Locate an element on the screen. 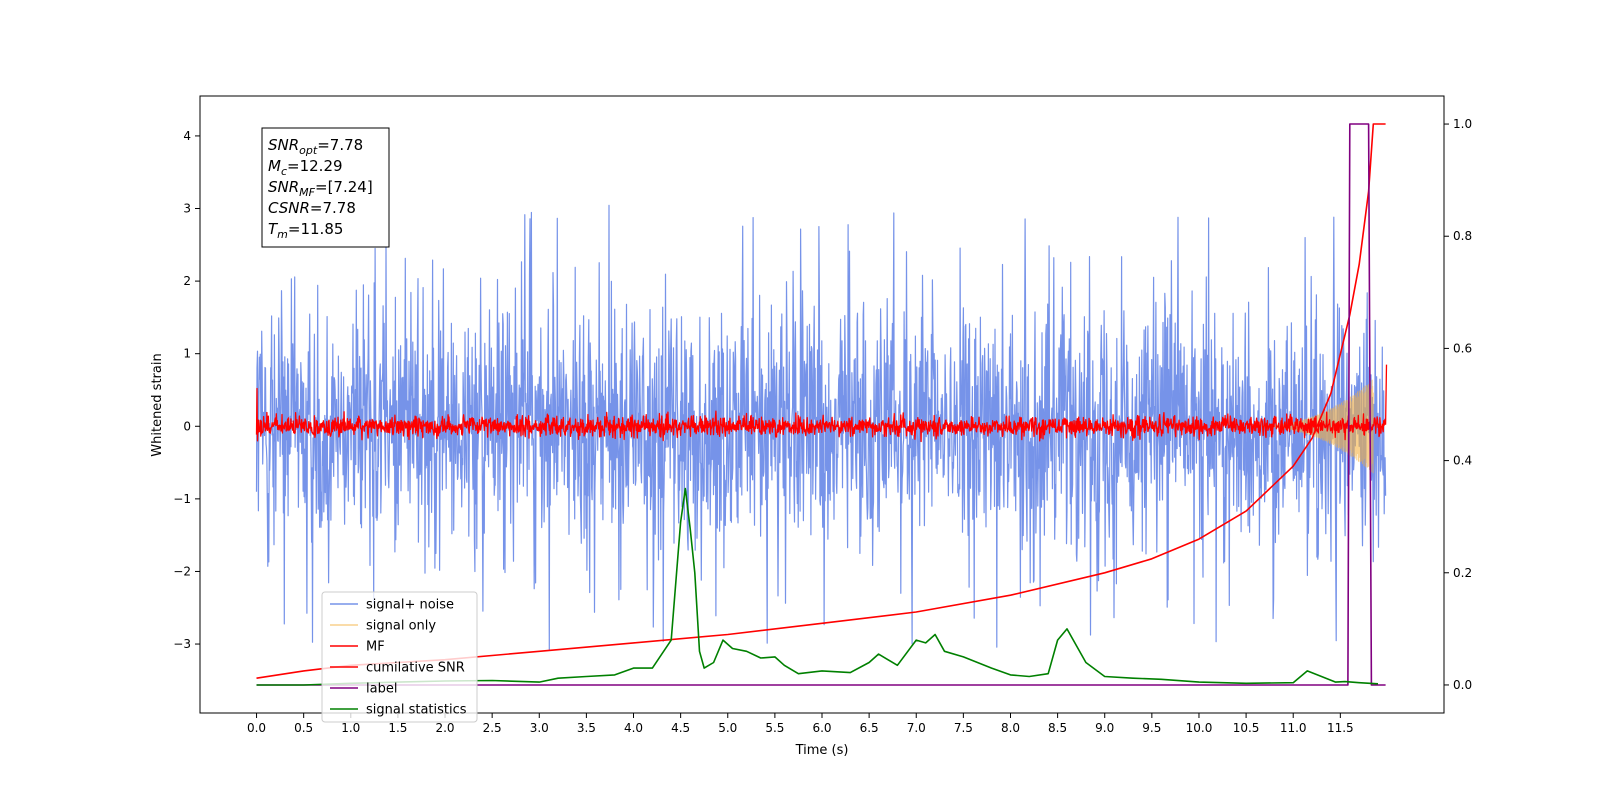 Image resolution: width=1600 pixels, height=800 pixels. annotation-line: CSNR=7.78 is located at coordinates (312, 208).